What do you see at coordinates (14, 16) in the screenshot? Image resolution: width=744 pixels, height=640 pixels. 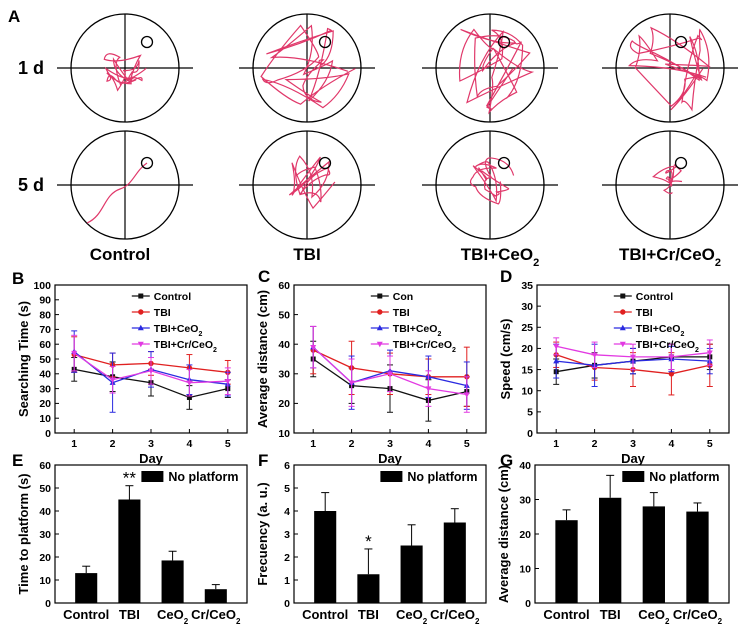 I see `panel-label-a: A` at bounding box center [14, 16].